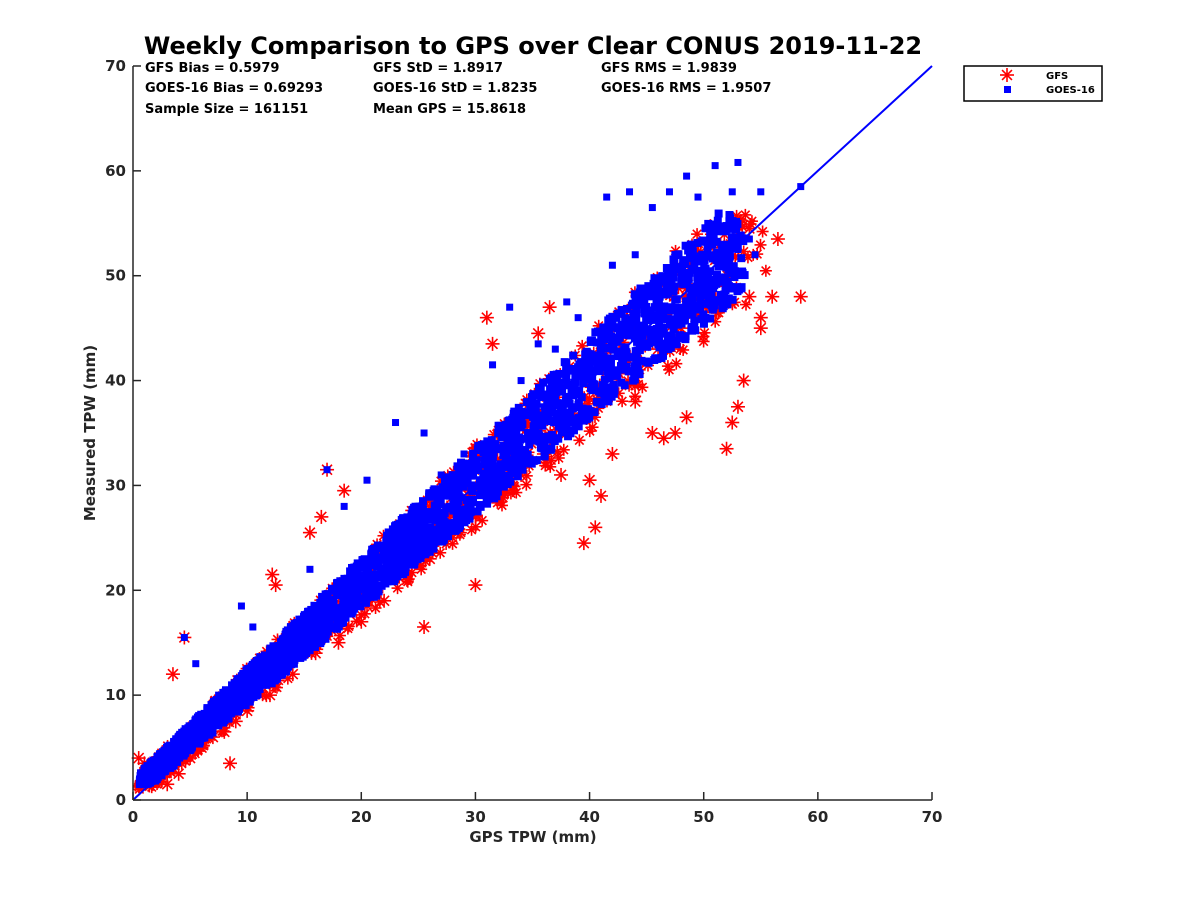 Image resolution: width=1200 pixels, height=900 pixels. What do you see at coordinates (1033, 83) in the screenshot?
I see `legend: GFS GOES-16` at bounding box center [1033, 83].